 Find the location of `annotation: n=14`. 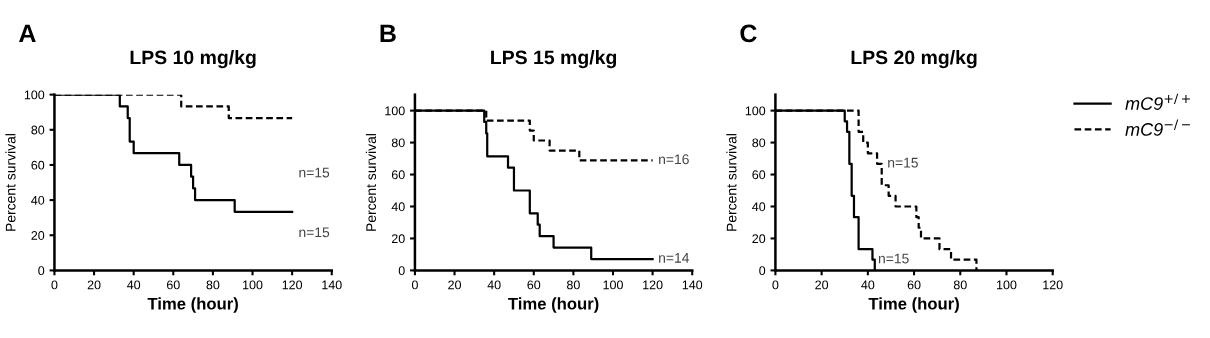

annotation: n=14 is located at coordinates (674, 258).